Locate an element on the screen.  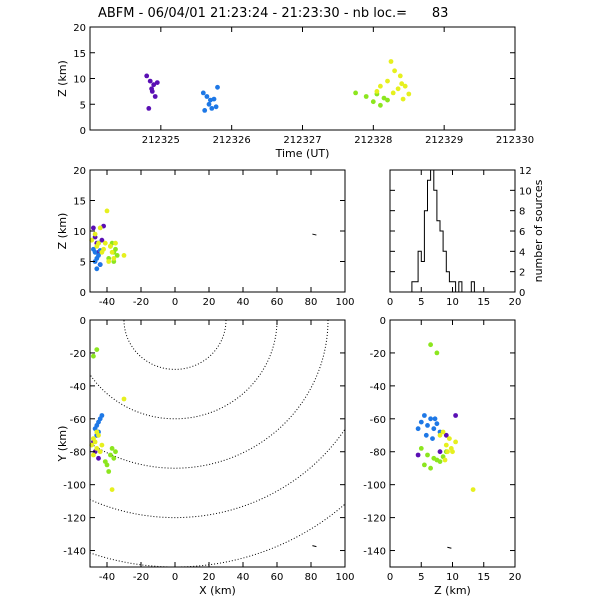
y-tick-label: 2 is located at coordinates (522, 273).